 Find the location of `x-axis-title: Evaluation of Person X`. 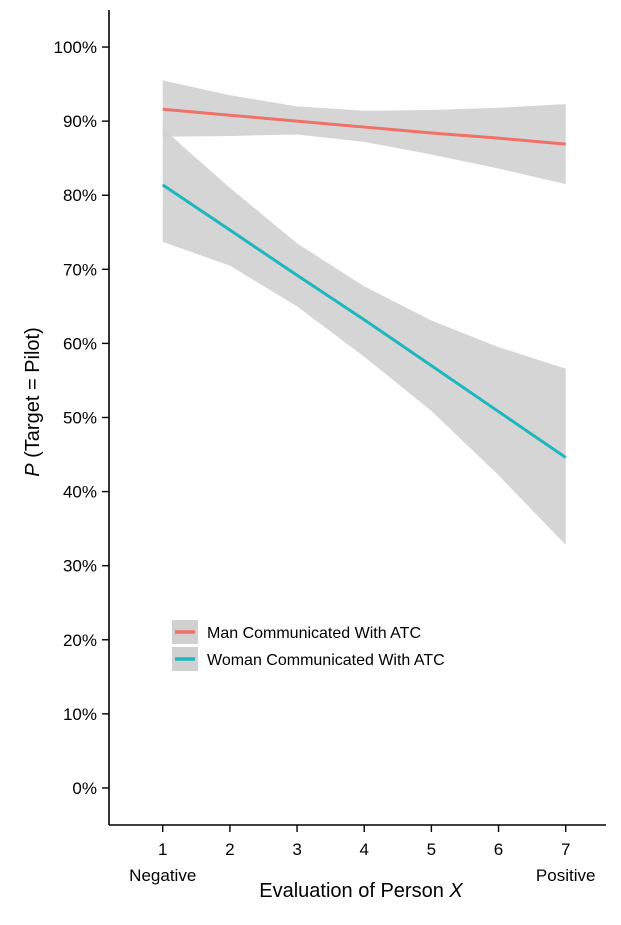

x-axis-title: Evaluation of Person X is located at coordinates (361, 891).